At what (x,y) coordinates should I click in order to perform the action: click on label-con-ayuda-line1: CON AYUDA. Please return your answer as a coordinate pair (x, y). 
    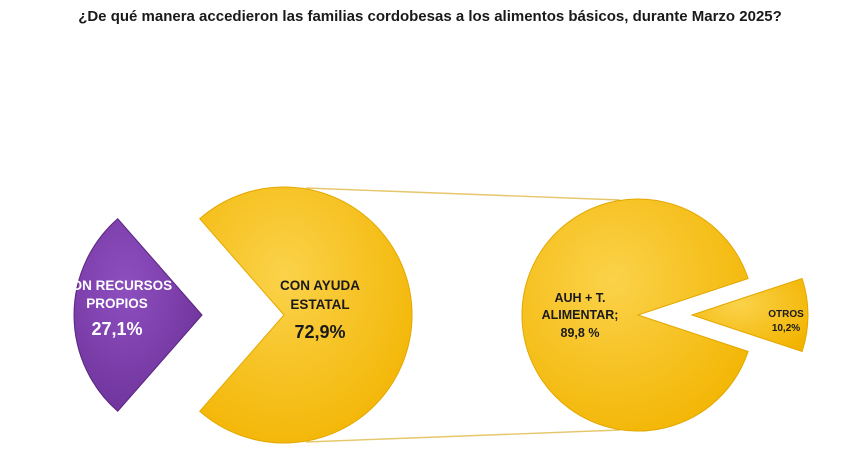
    Looking at the image, I should click on (320, 285).